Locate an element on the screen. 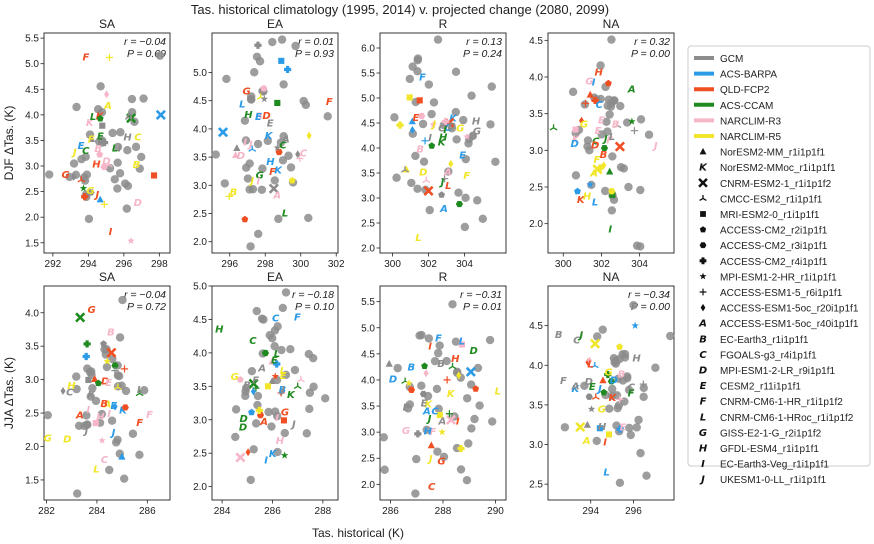 Image resolution: width=874 pixels, height=544 pixels. legend-model: K NorESM2-MMoc_r1i1p1f1 is located at coordinates (767, 169).